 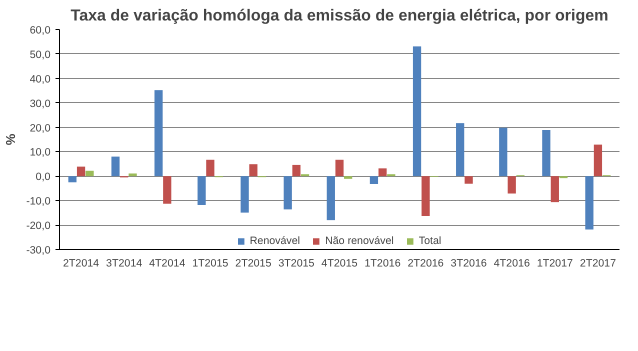 What do you see at coordinates (468, 264) in the screenshot?
I see `x-tick-label: 3T2016` at bounding box center [468, 264].